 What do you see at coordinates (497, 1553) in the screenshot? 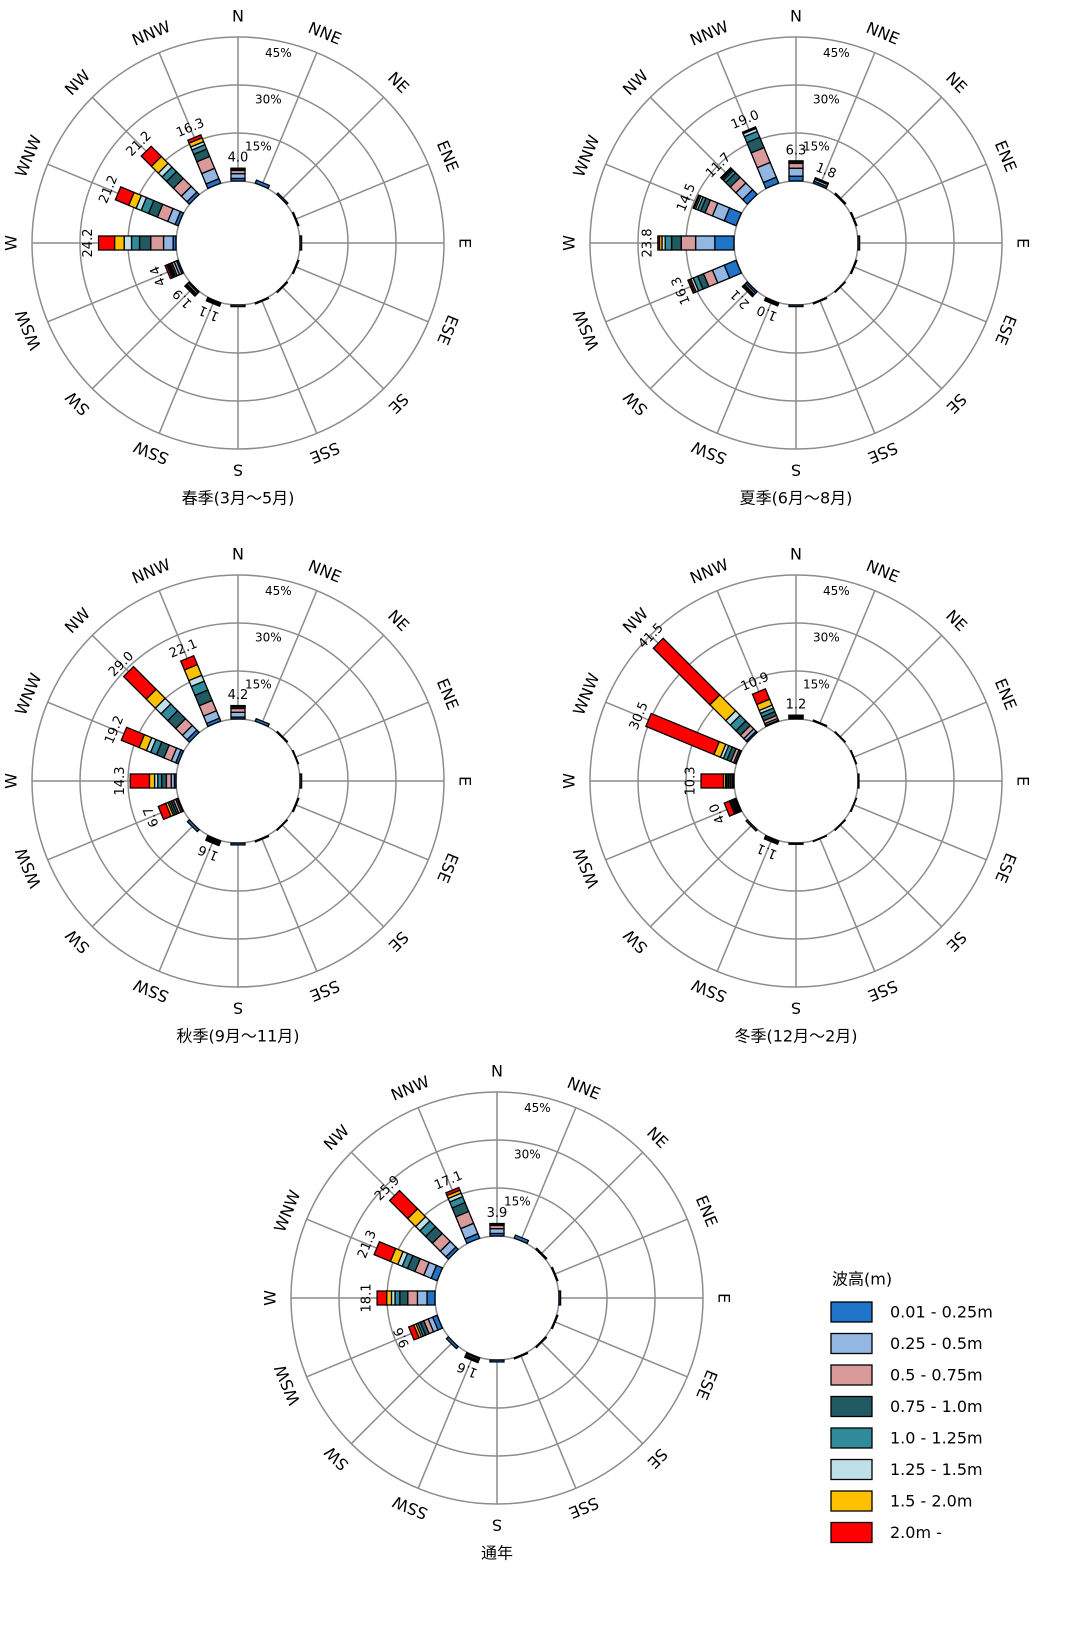
I see `chart-title: 通年` at bounding box center [497, 1553].